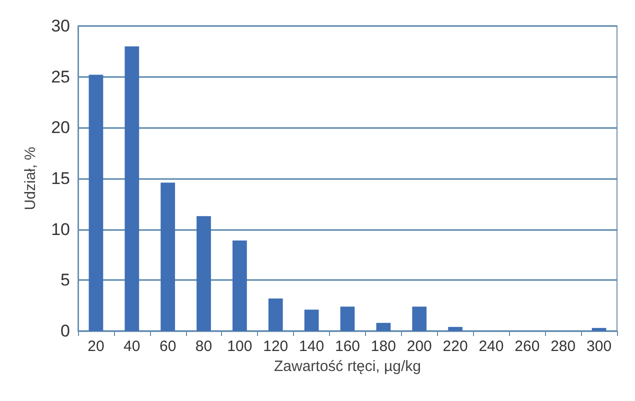 This screenshot has width=635, height=401. I want to click on x-tick-label: 140, so click(311, 346).